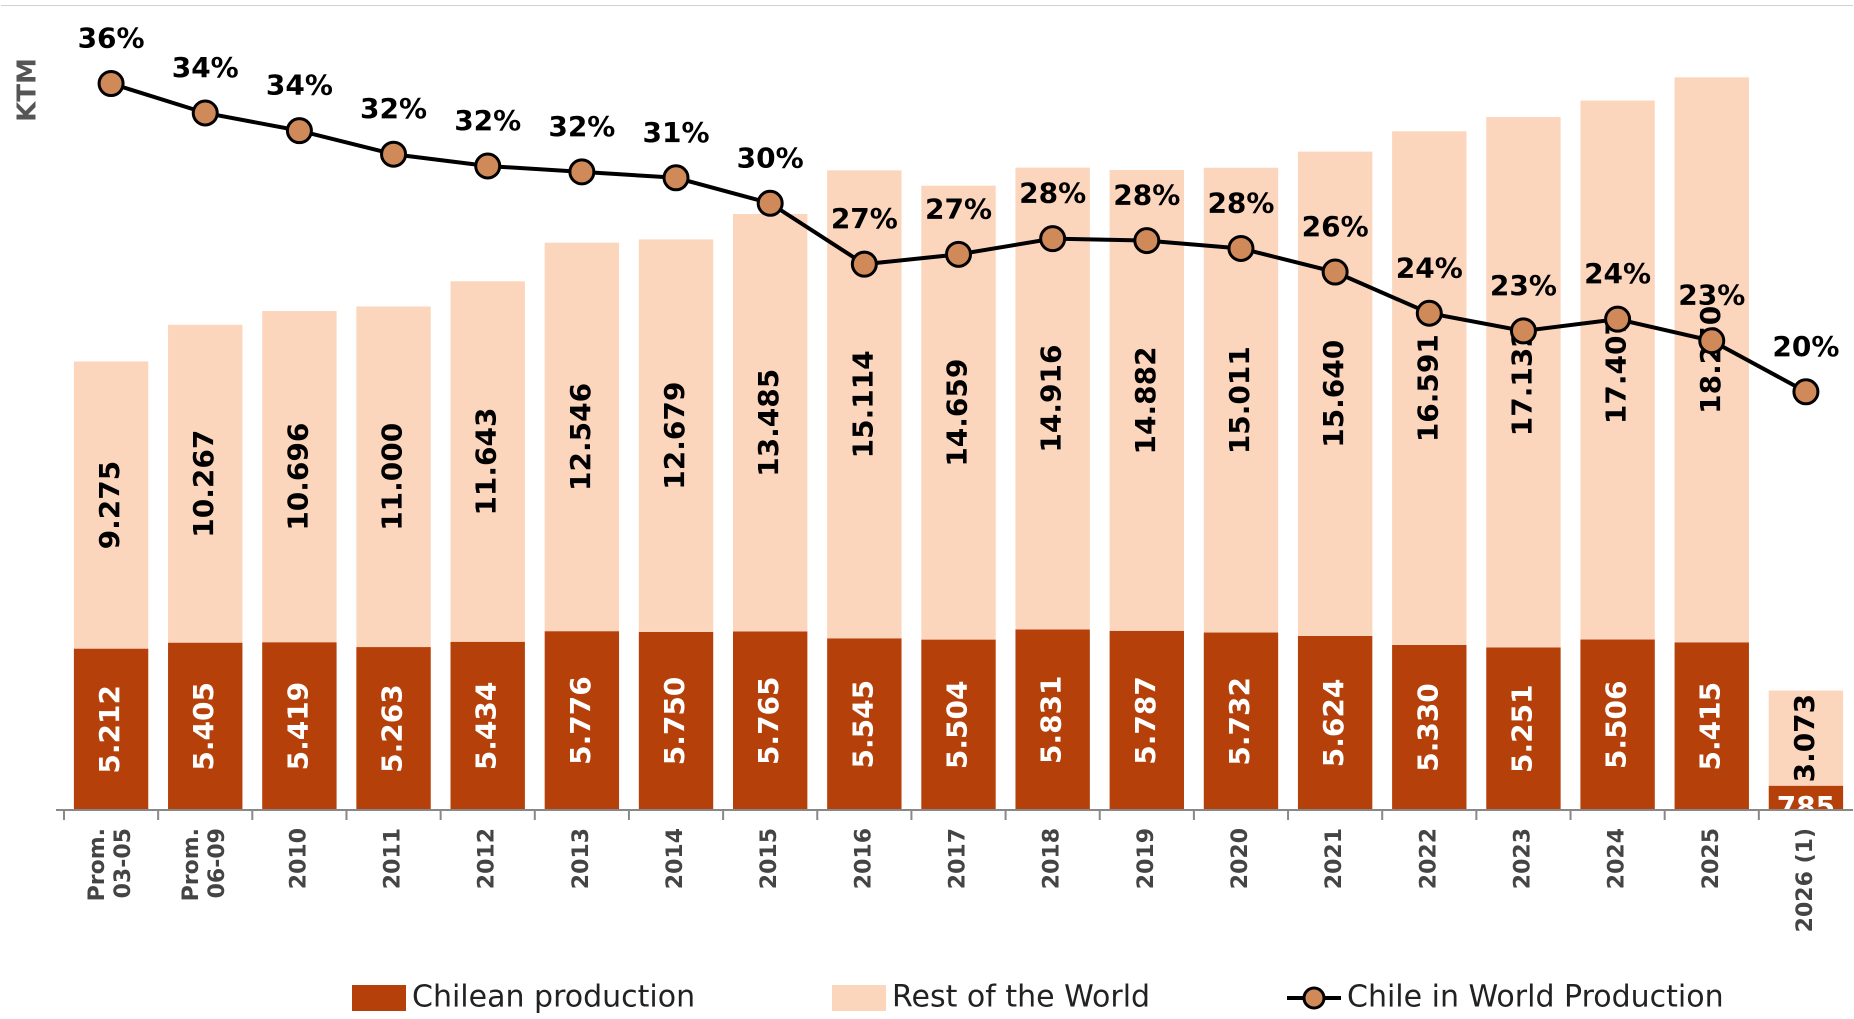  What do you see at coordinates (675, 858) in the screenshot?
I see `x-tick-label: 2014` at bounding box center [675, 858].